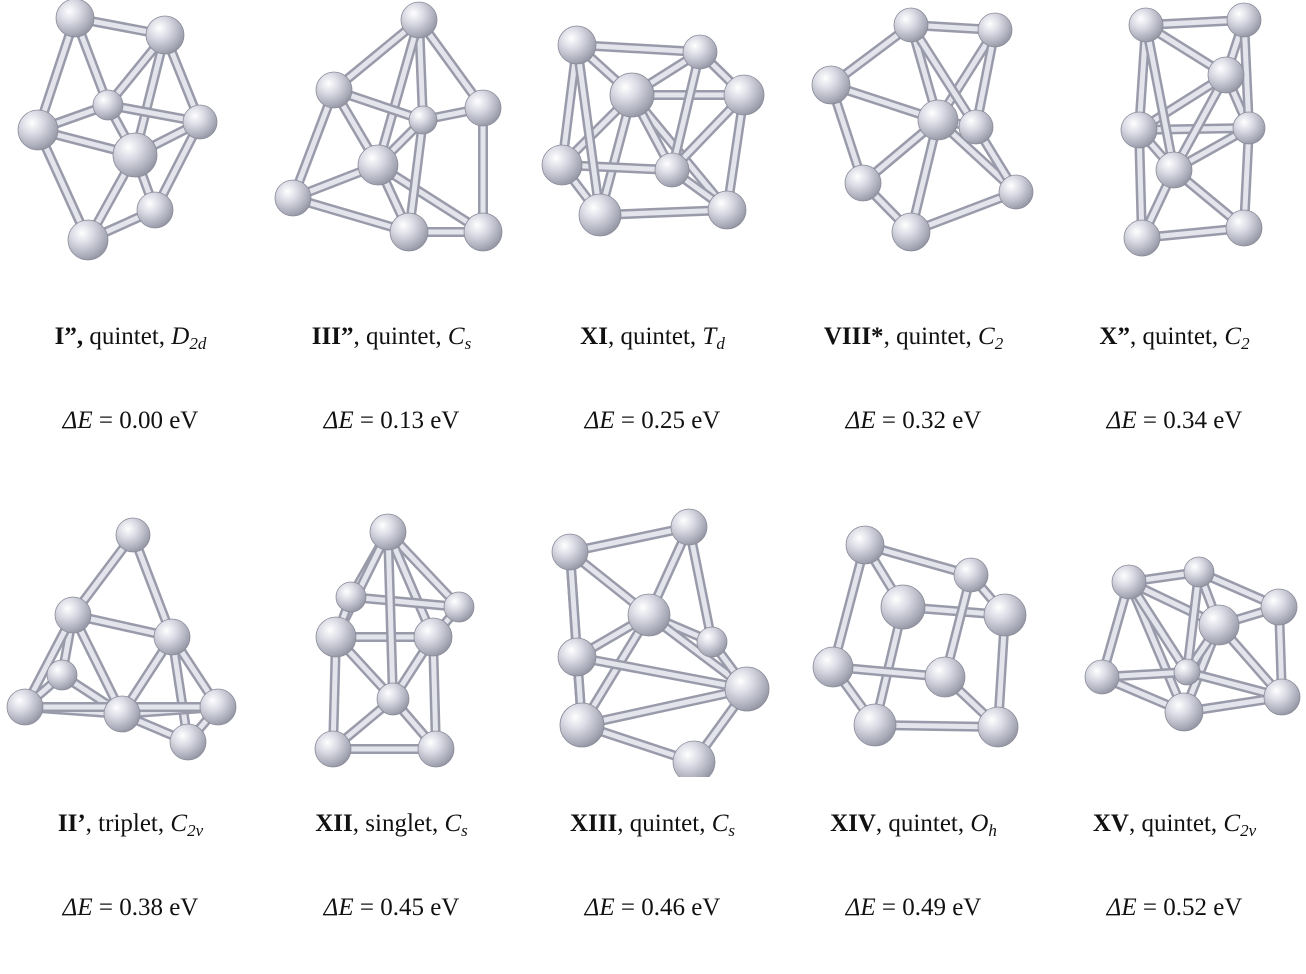 This screenshot has height=974, width=1306. I want to click on cluster-label: I”, quintet, D2d, so click(130, 338).